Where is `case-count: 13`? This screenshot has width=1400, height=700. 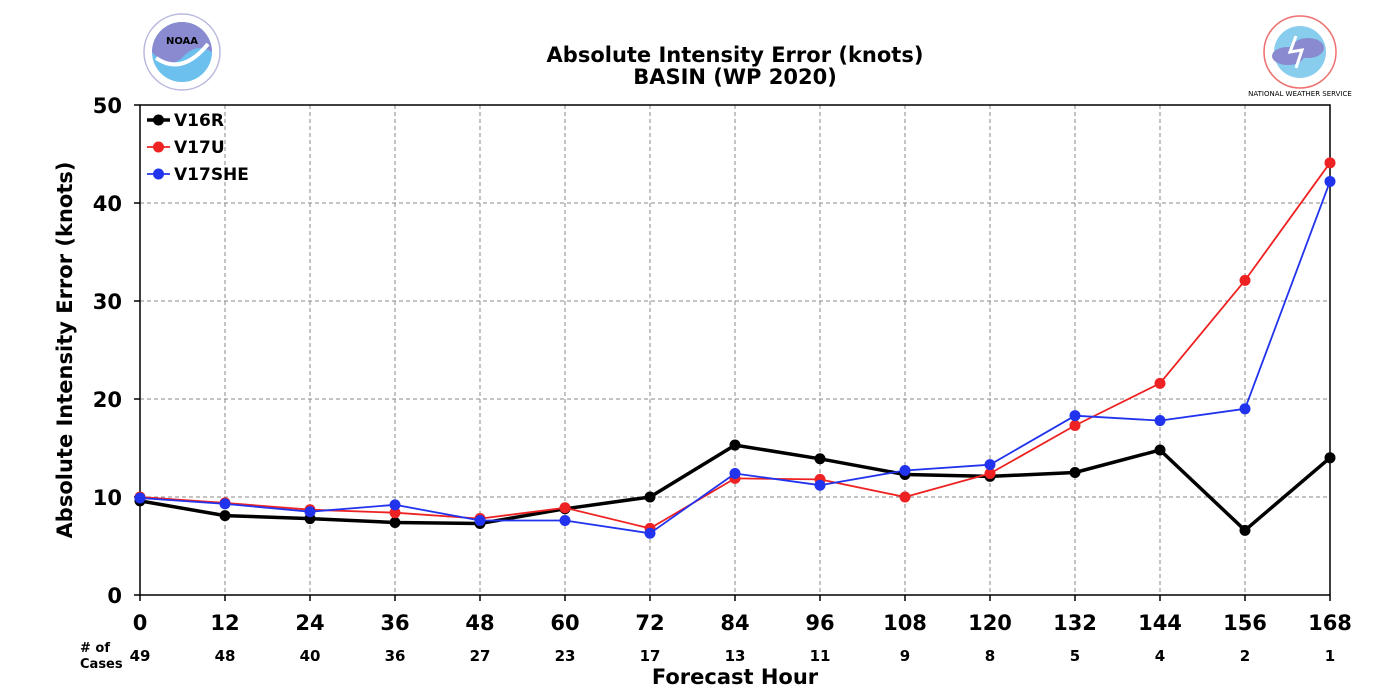 case-count: 13 is located at coordinates (735, 656).